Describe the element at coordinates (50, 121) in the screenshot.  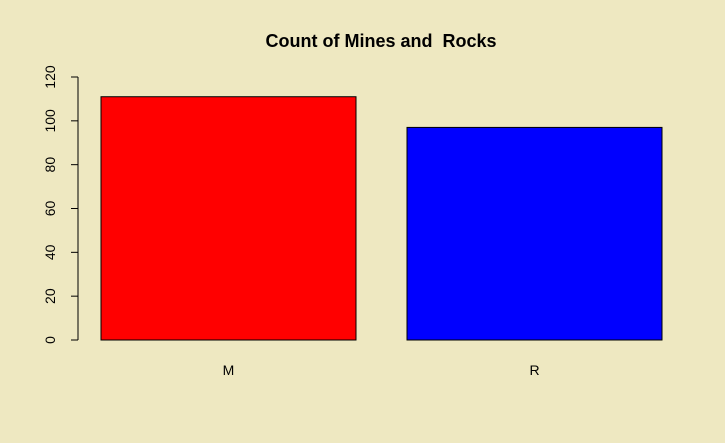
I see `y-tick-label: 100` at that location.